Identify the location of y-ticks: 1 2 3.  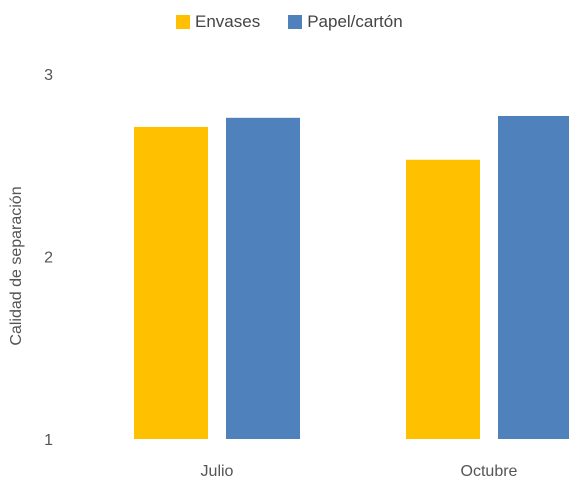
(48, 258).